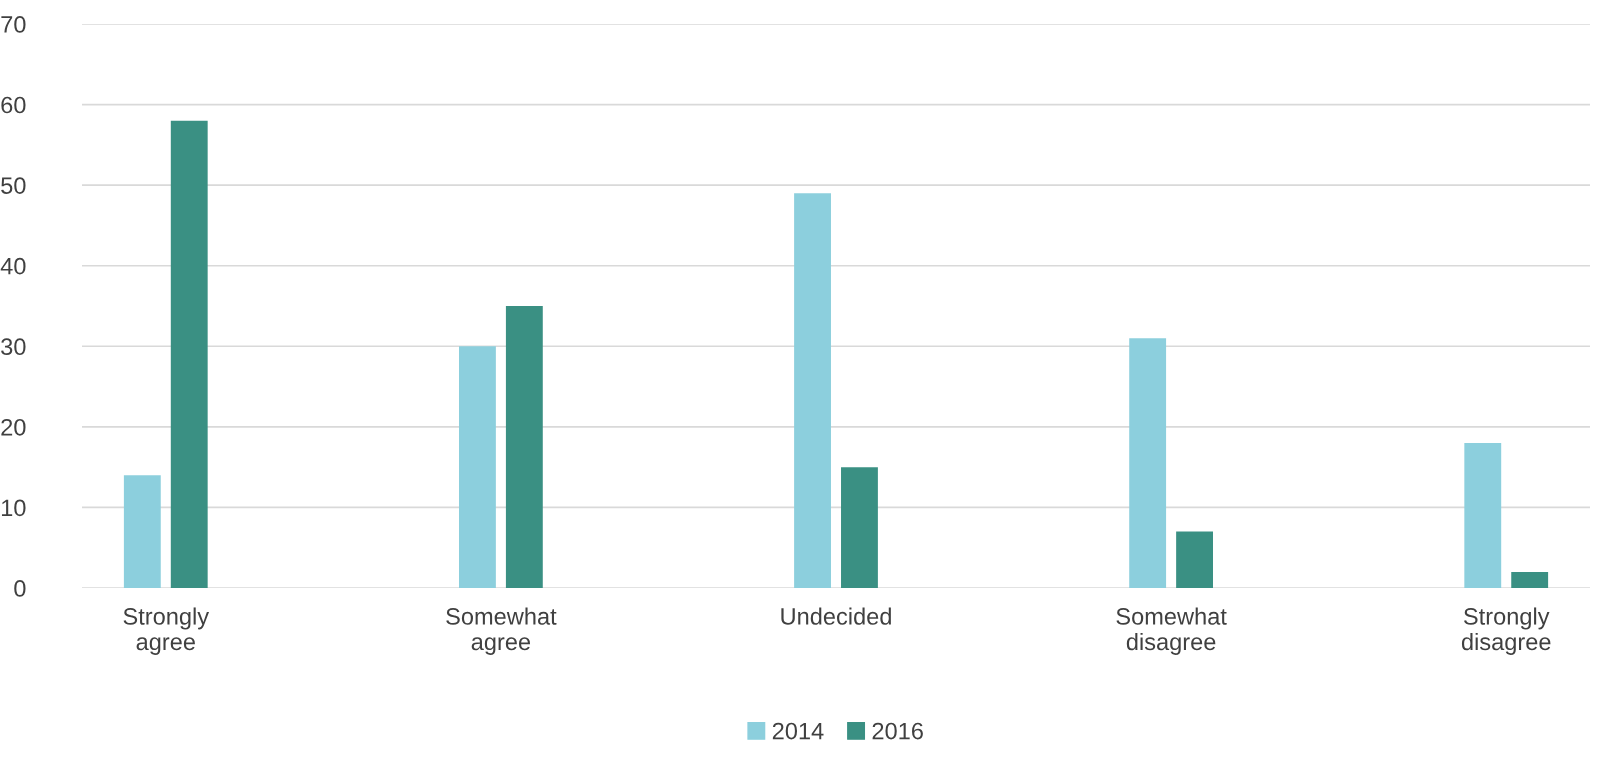 The image size is (1598, 779). What do you see at coordinates (20, 588) in the screenshot?
I see `y-tick-label: 0` at bounding box center [20, 588].